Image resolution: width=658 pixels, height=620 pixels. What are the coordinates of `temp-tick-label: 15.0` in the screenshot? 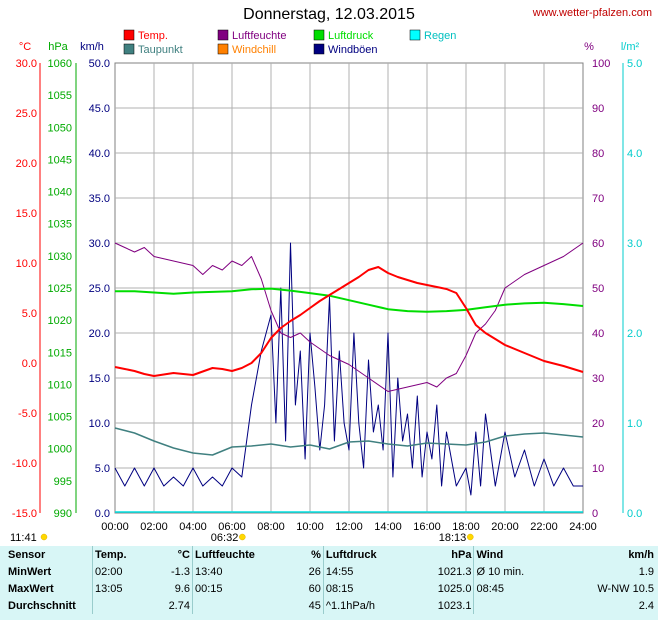 It's located at (26, 214).